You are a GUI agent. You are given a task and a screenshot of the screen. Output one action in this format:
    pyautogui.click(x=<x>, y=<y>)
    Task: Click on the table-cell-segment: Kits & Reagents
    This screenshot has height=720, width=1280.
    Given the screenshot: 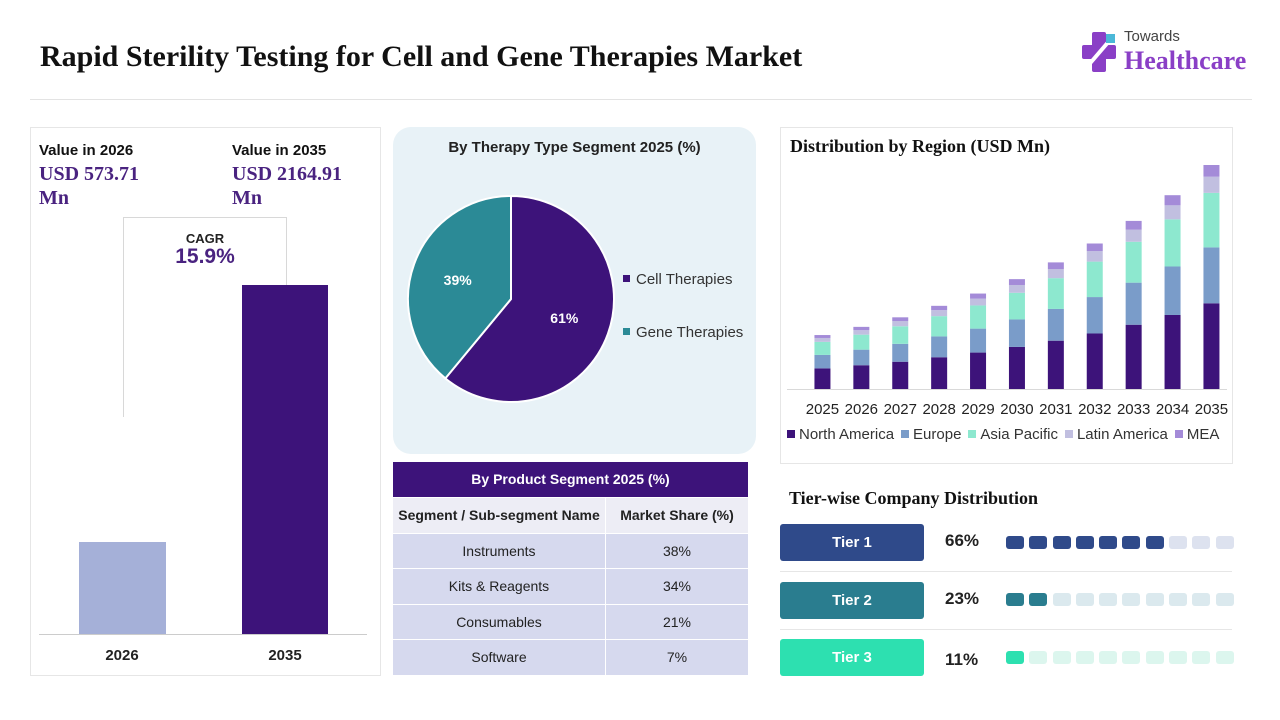 What is the action you would take?
    pyautogui.click(x=499, y=586)
    